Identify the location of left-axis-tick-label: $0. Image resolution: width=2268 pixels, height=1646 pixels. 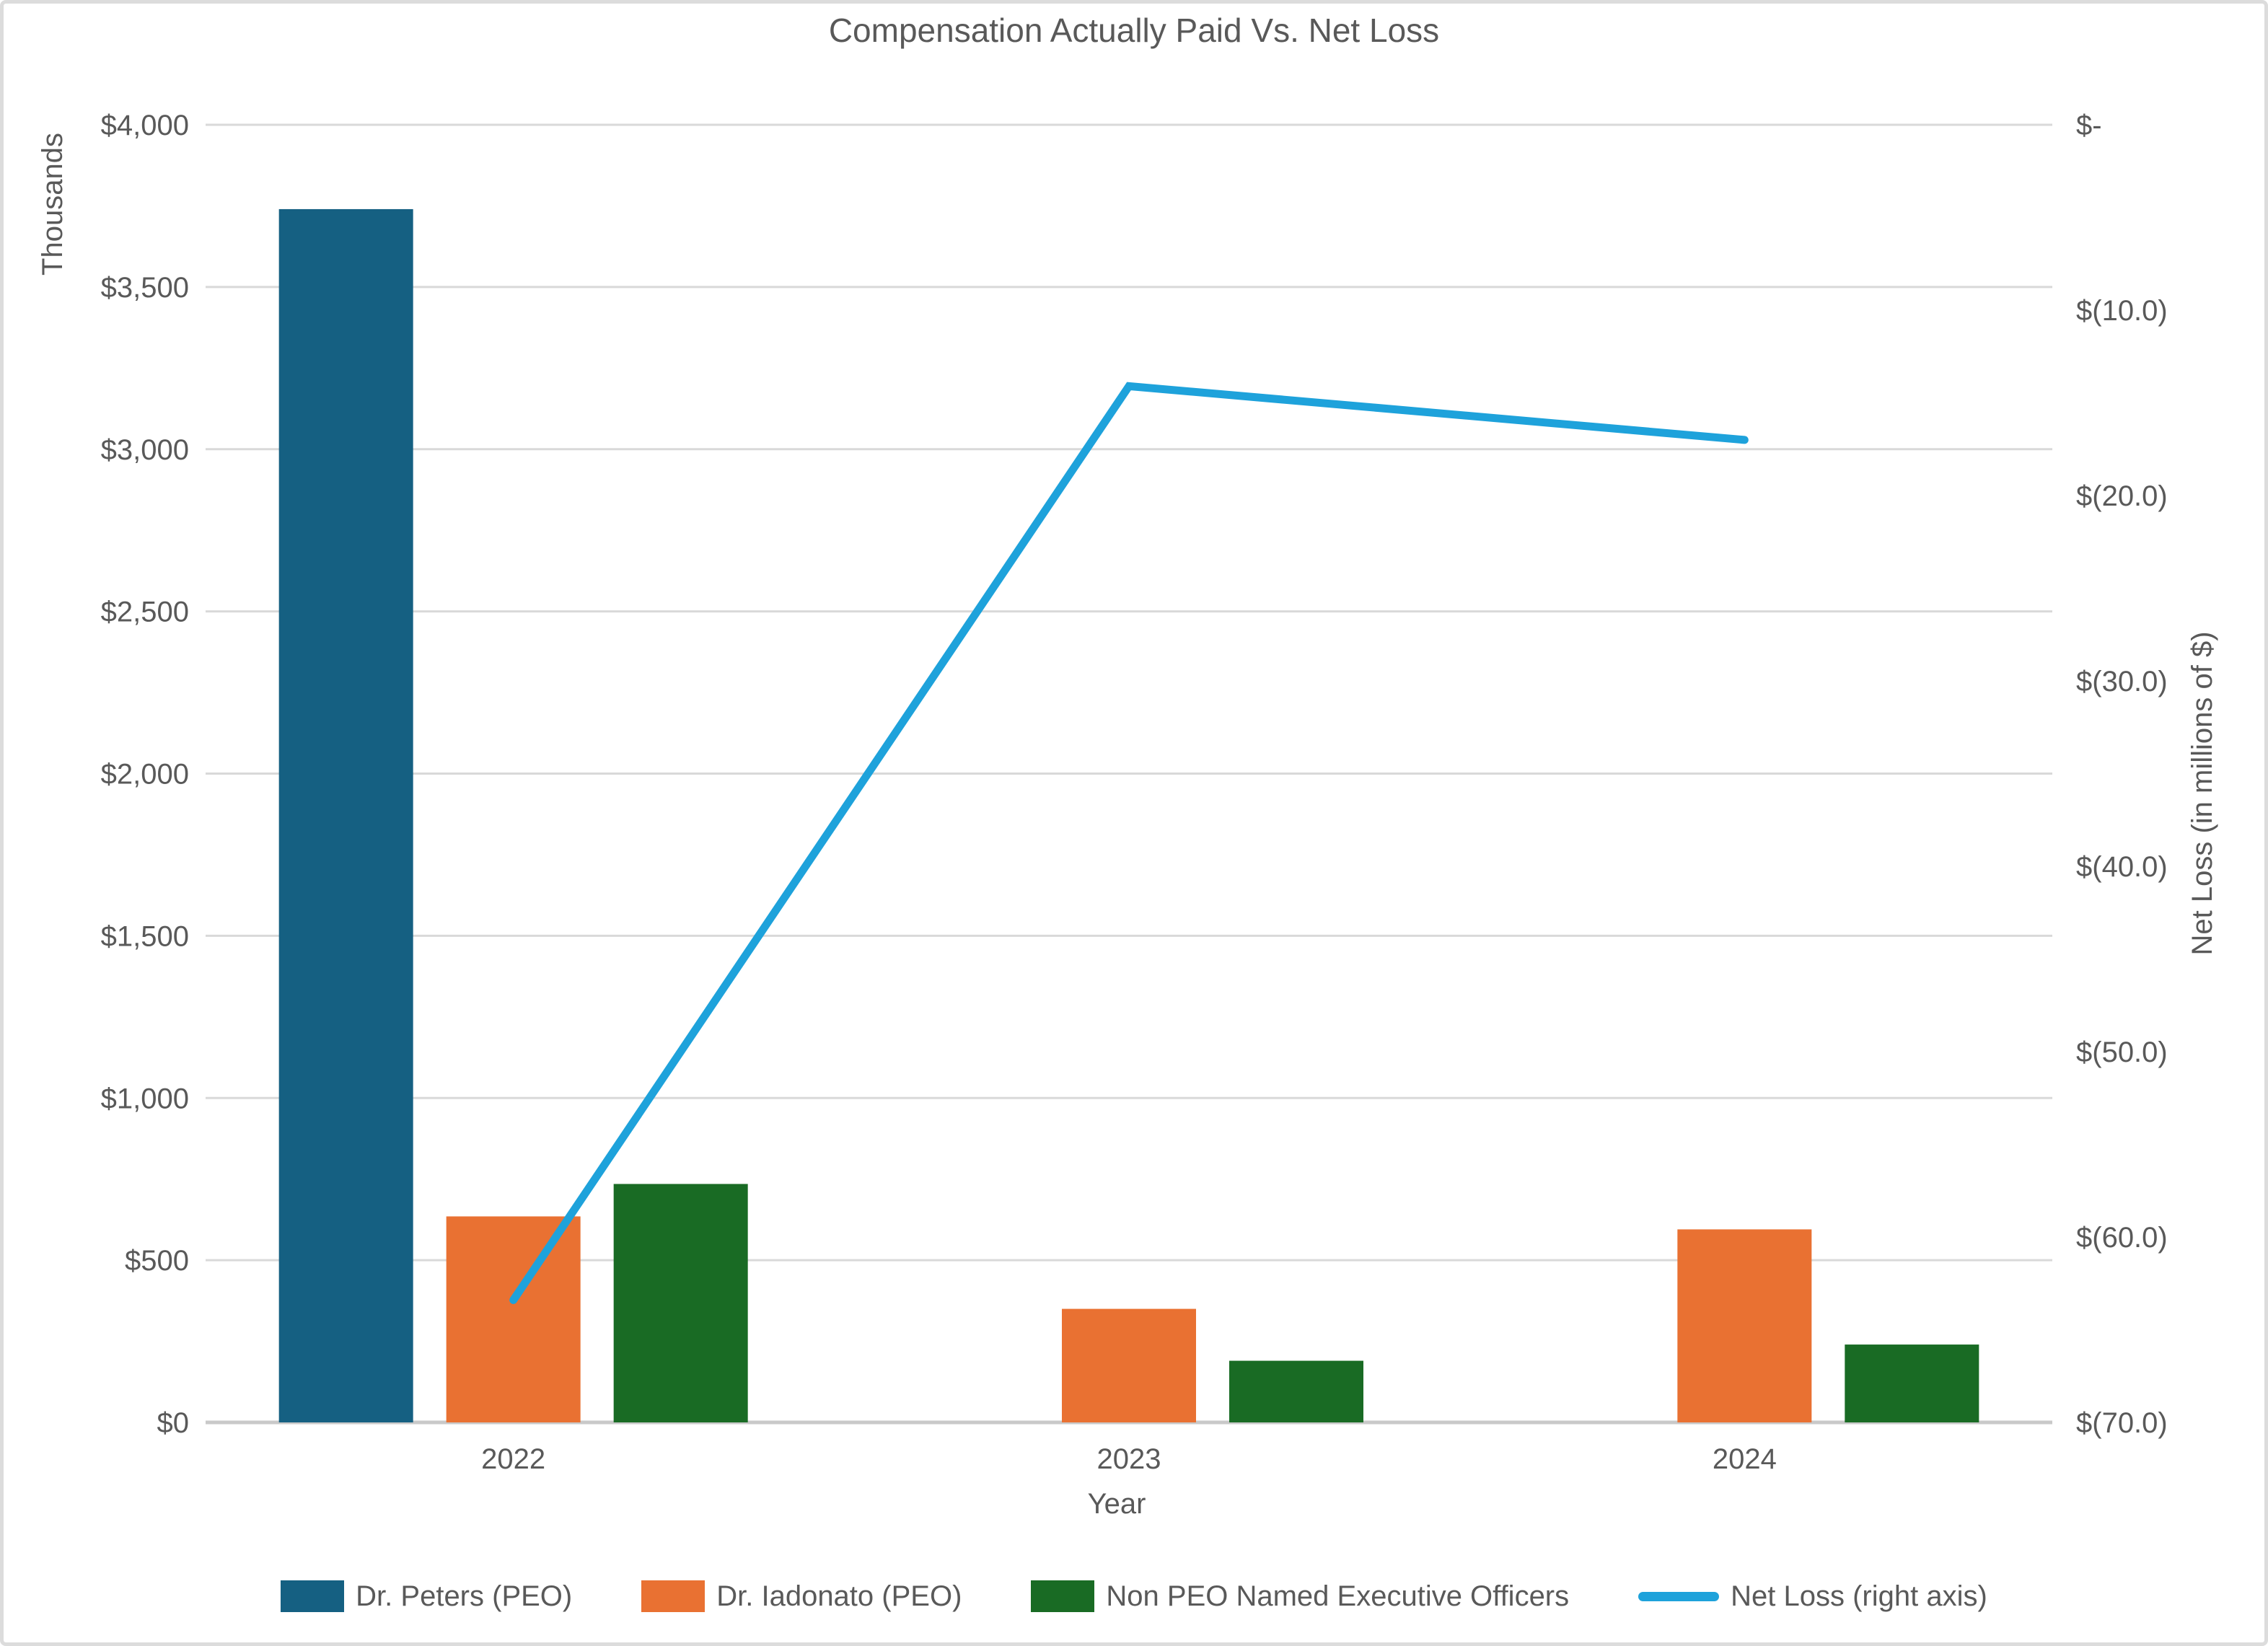
(173, 1423).